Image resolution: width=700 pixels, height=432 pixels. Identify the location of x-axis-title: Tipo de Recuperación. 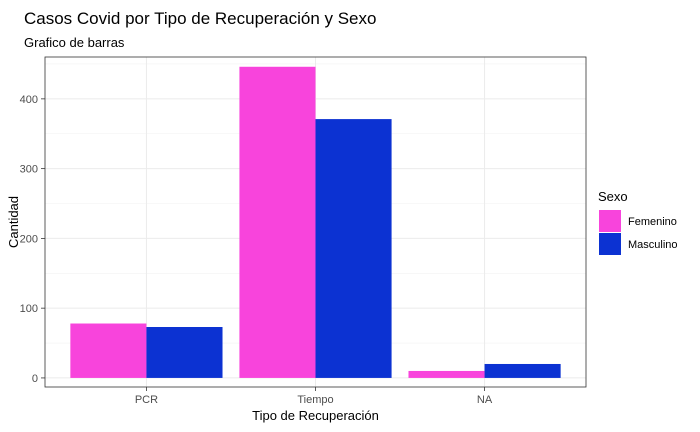
(315, 415).